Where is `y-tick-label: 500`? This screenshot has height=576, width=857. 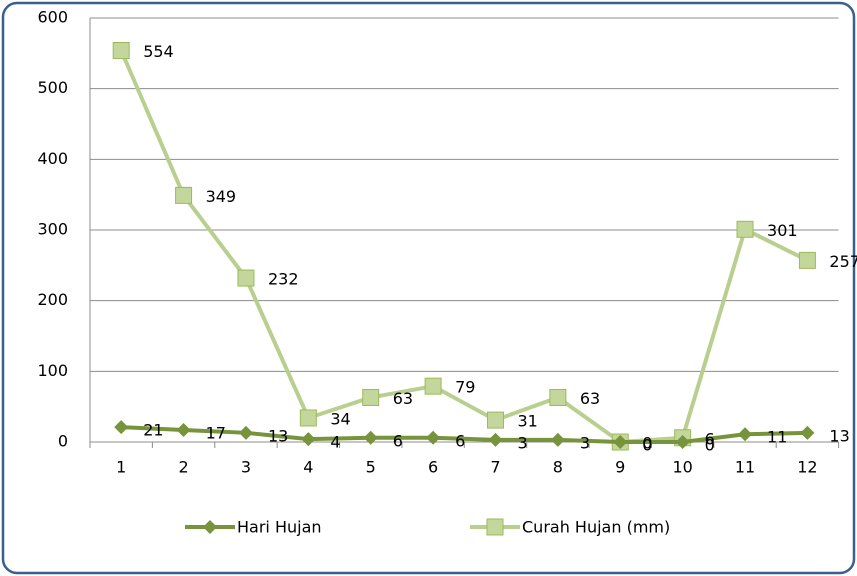
y-tick-label: 500 is located at coordinates (52, 87).